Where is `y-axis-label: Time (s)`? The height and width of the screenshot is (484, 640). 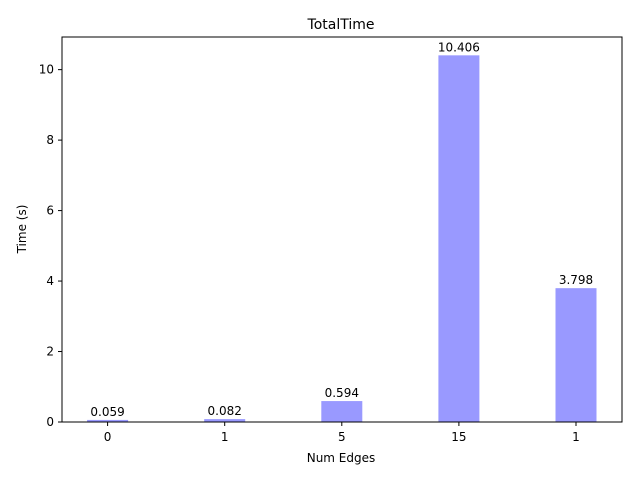
y-axis-label: Time (s) is located at coordinates (22, 230).